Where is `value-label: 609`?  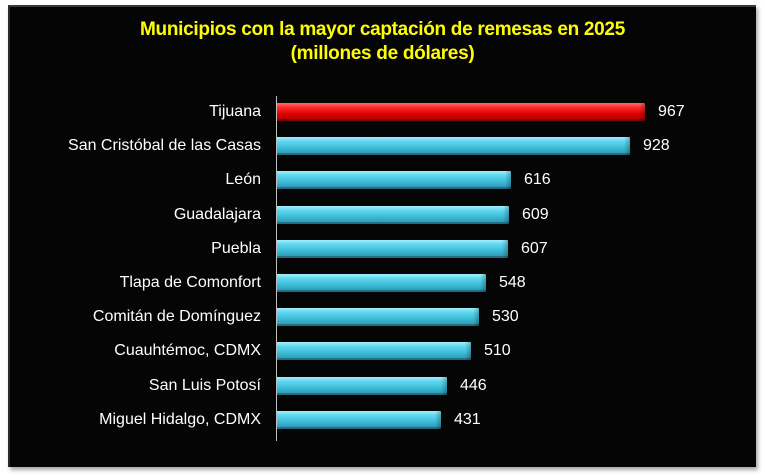
value-label: 609 is located at coordinates (535, 214).